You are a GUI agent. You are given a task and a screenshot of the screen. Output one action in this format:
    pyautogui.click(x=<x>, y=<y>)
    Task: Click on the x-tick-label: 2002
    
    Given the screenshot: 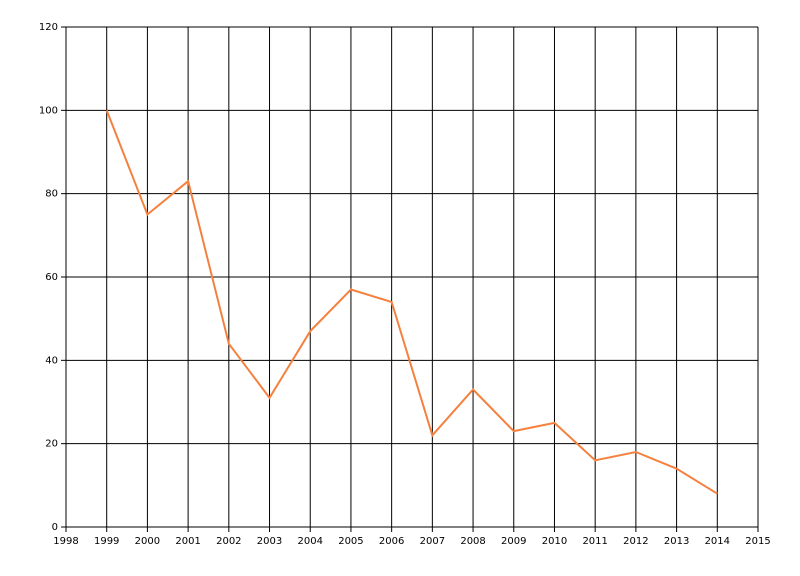 What is the action you would take?
    pyautogui.click(x=228, y=541)
    